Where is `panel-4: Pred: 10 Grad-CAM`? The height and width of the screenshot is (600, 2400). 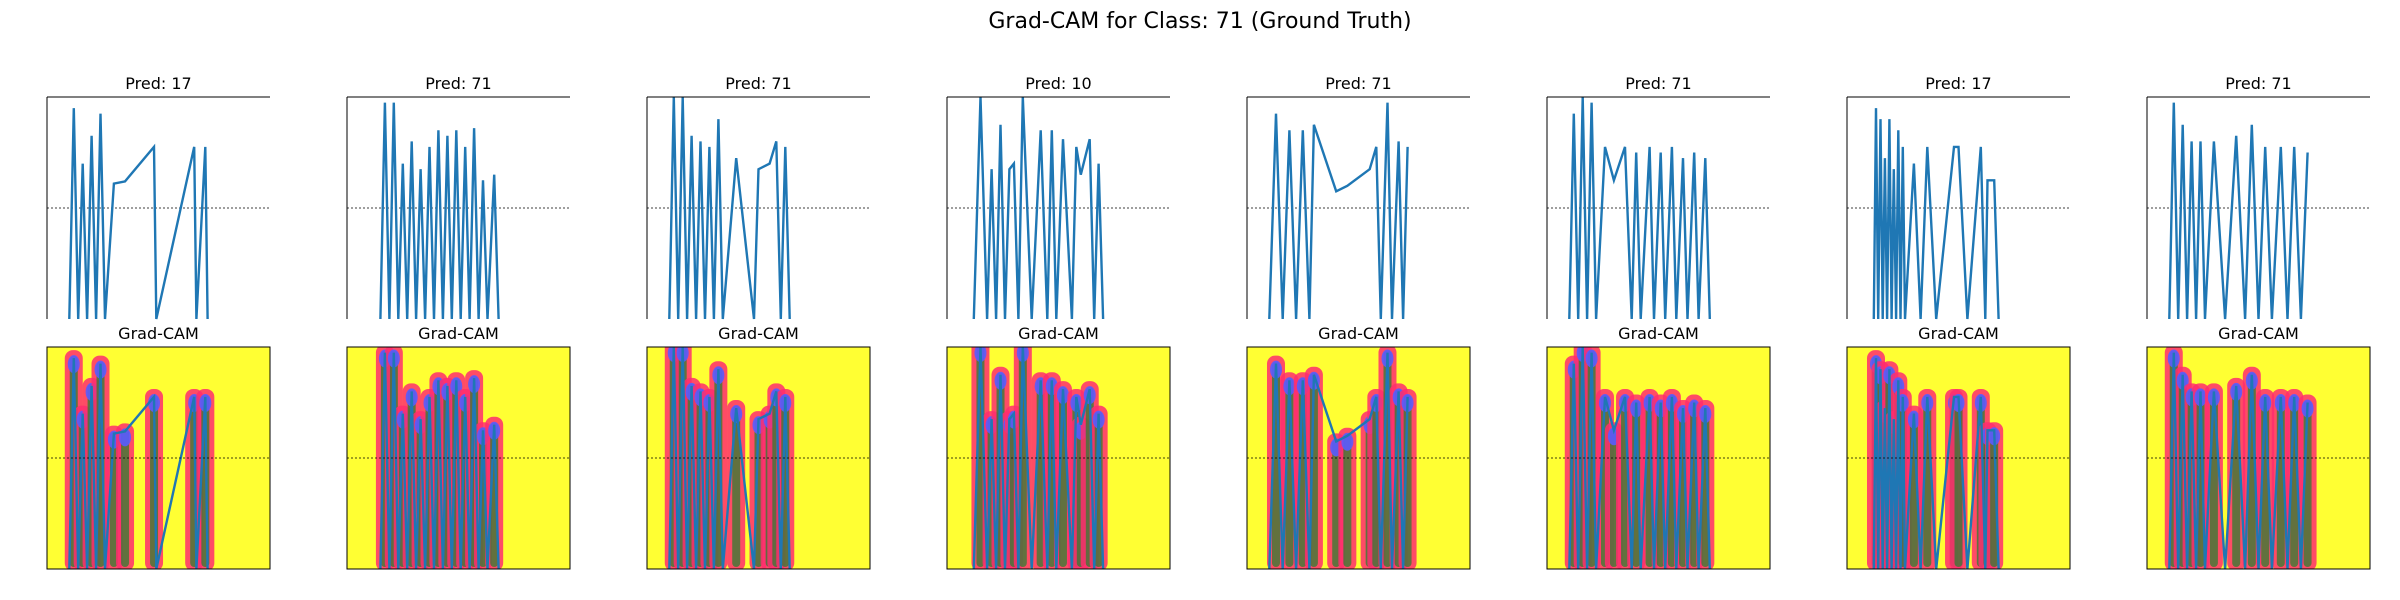
panel-4: Pred: 10 Grad-CAM is located at coordinates (1058, 322).